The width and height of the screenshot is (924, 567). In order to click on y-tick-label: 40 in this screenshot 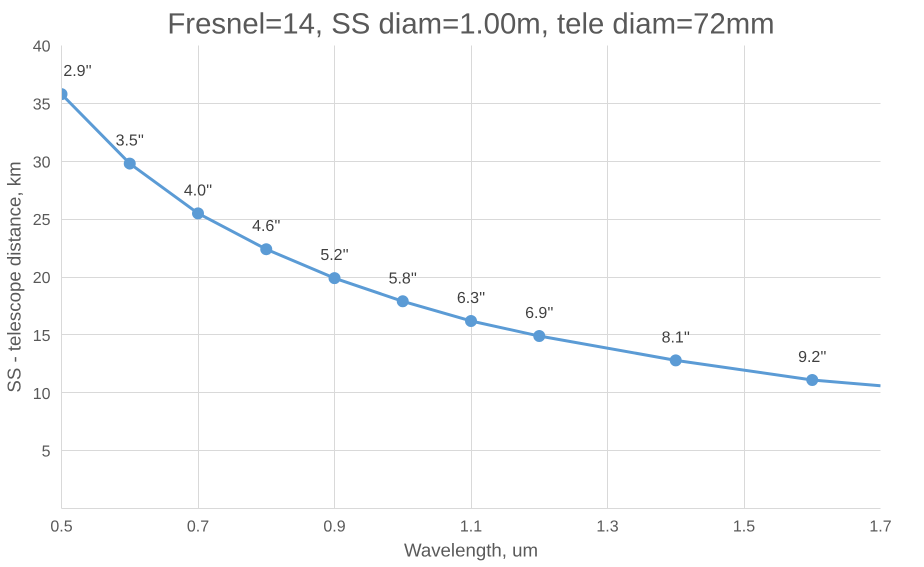, I will do `click(41, 47)`.